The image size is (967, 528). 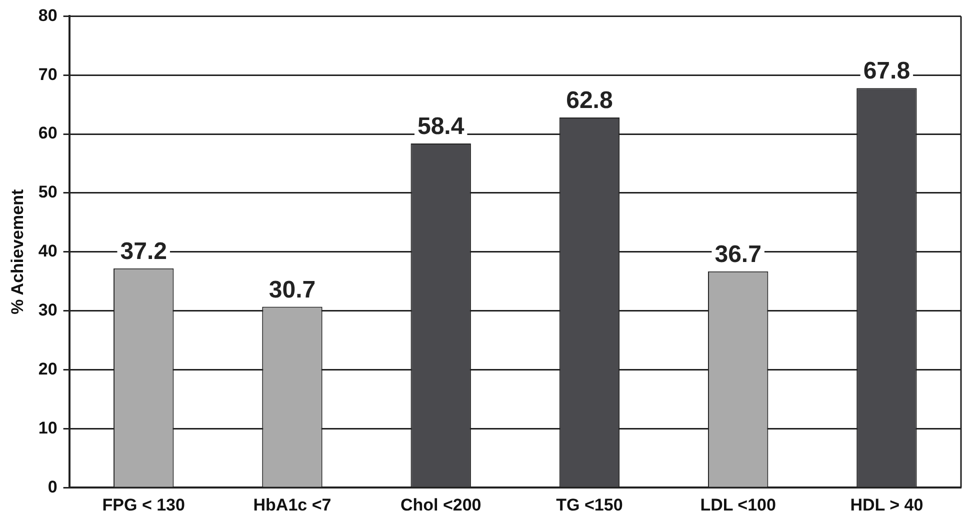 What do you see at coordinates (48, 133) in the screenshot?
I see `y-tick-label: 60` at bounding box center [48, 133].